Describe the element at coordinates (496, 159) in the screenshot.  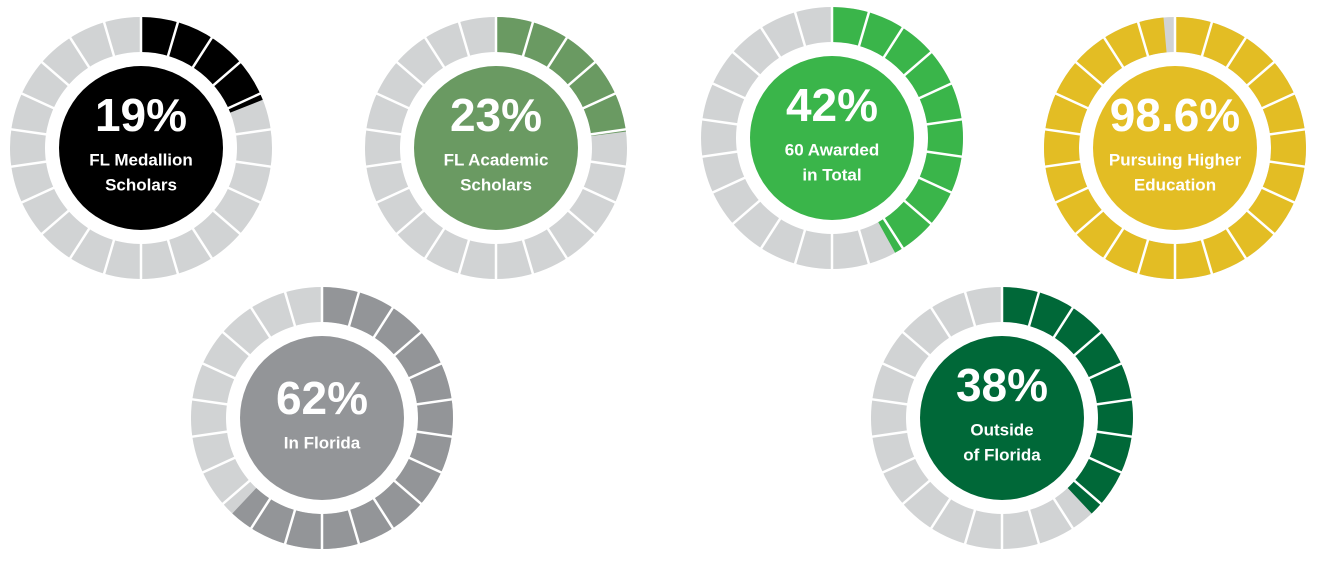
I see `caption: FL Academic` at that location.